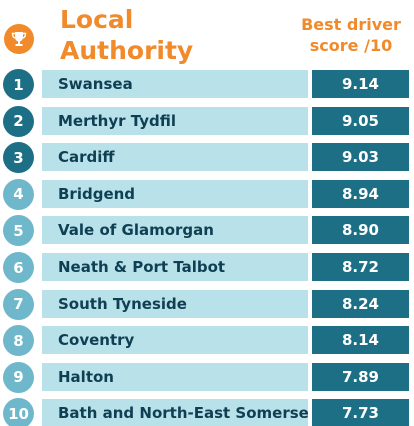  I want to click on table-row: 9 Halton 7.89, so click(207, 377).